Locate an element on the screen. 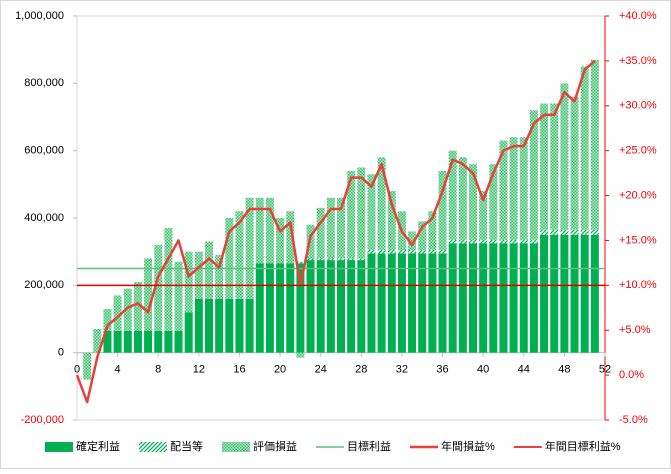 The height and width of the screenshot is (474, 671). y2-tick-label: +25.0% is located at coordinates (638, 151).